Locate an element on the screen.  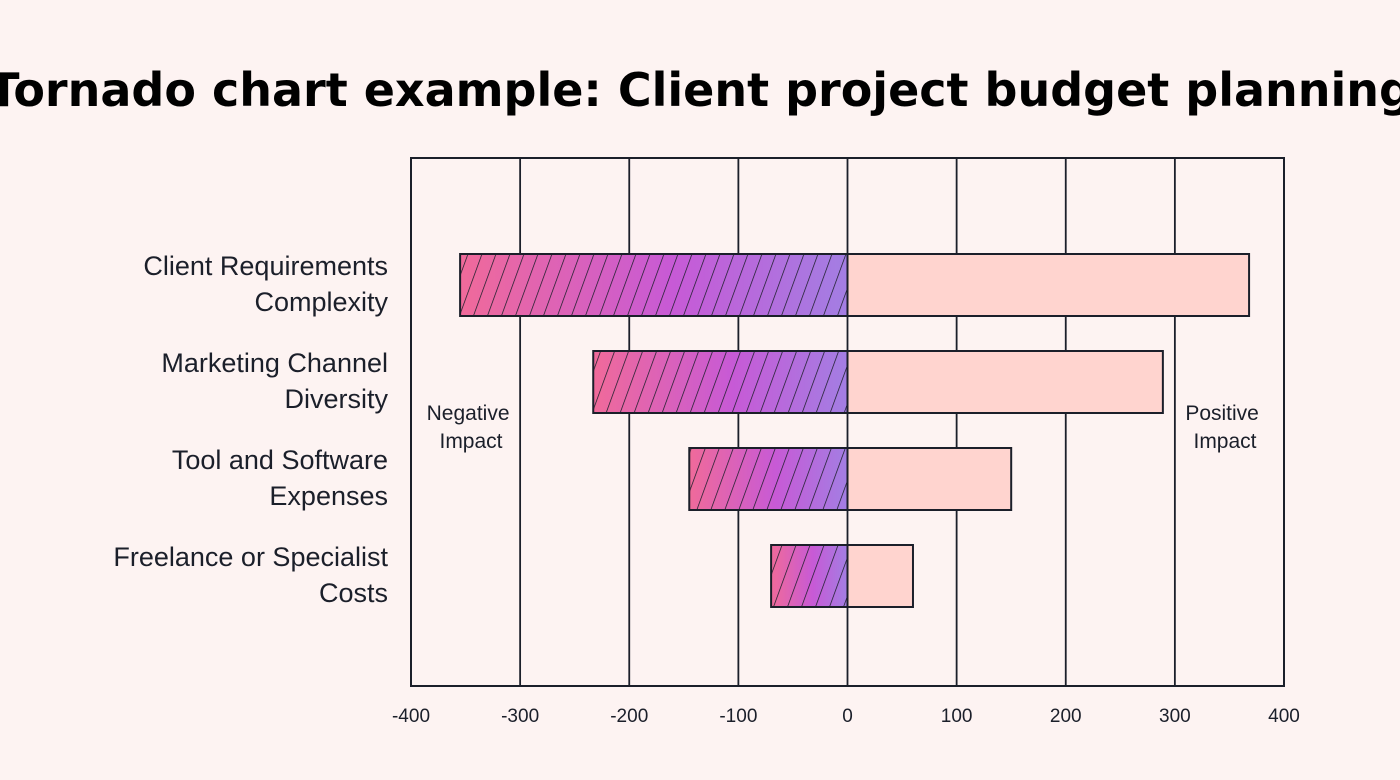
x-tick-label: -400 is located at coordinates (411, 716).